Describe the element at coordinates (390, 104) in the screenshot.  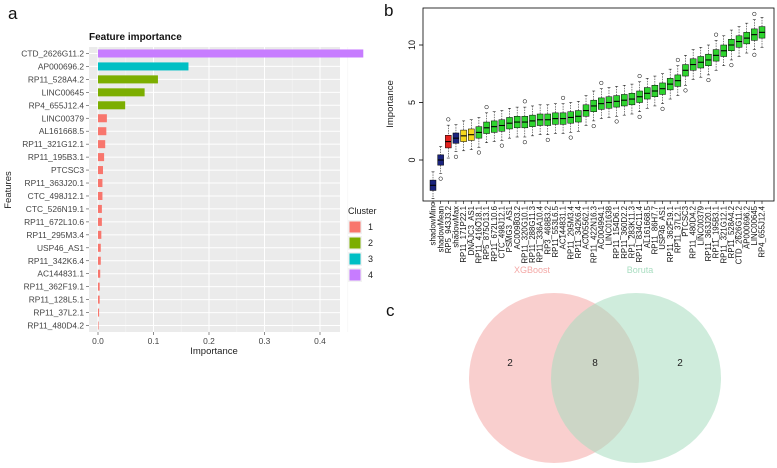
I see `panel-b-y-axis-title: Importance` at that location.